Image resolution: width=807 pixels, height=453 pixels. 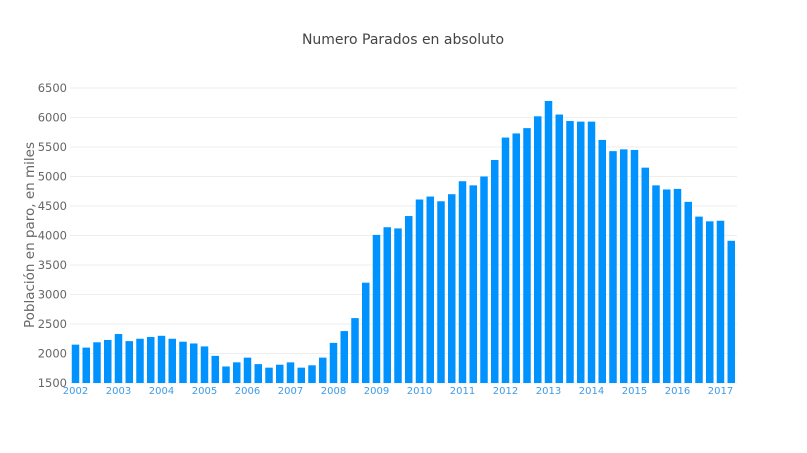 What do you see at coordinates (52, 383) in the screenshot?
I see `y-tick-label: 1500` at bounding box center [52, 383].